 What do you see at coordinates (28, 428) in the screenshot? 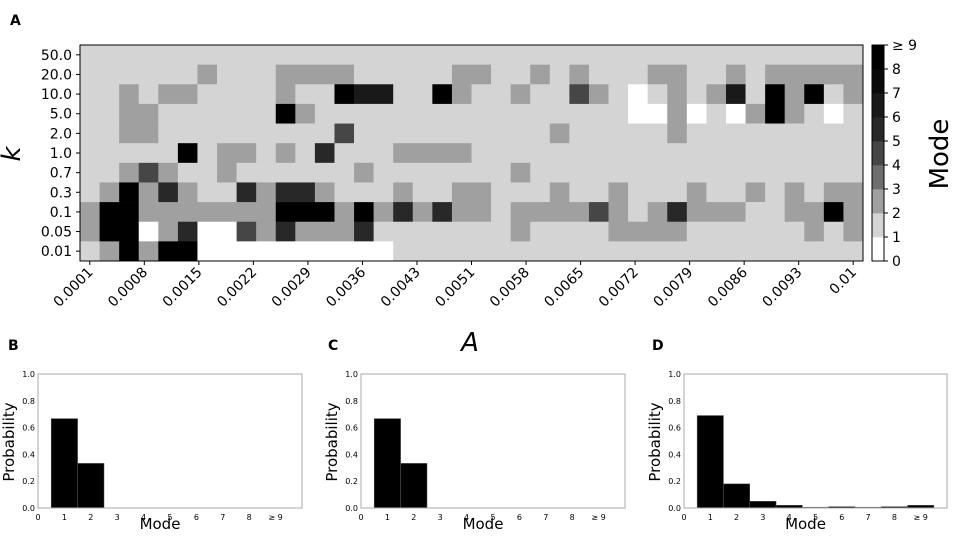
I see `y-tick-label-b: 0.6` at bounding box center [28, 428].